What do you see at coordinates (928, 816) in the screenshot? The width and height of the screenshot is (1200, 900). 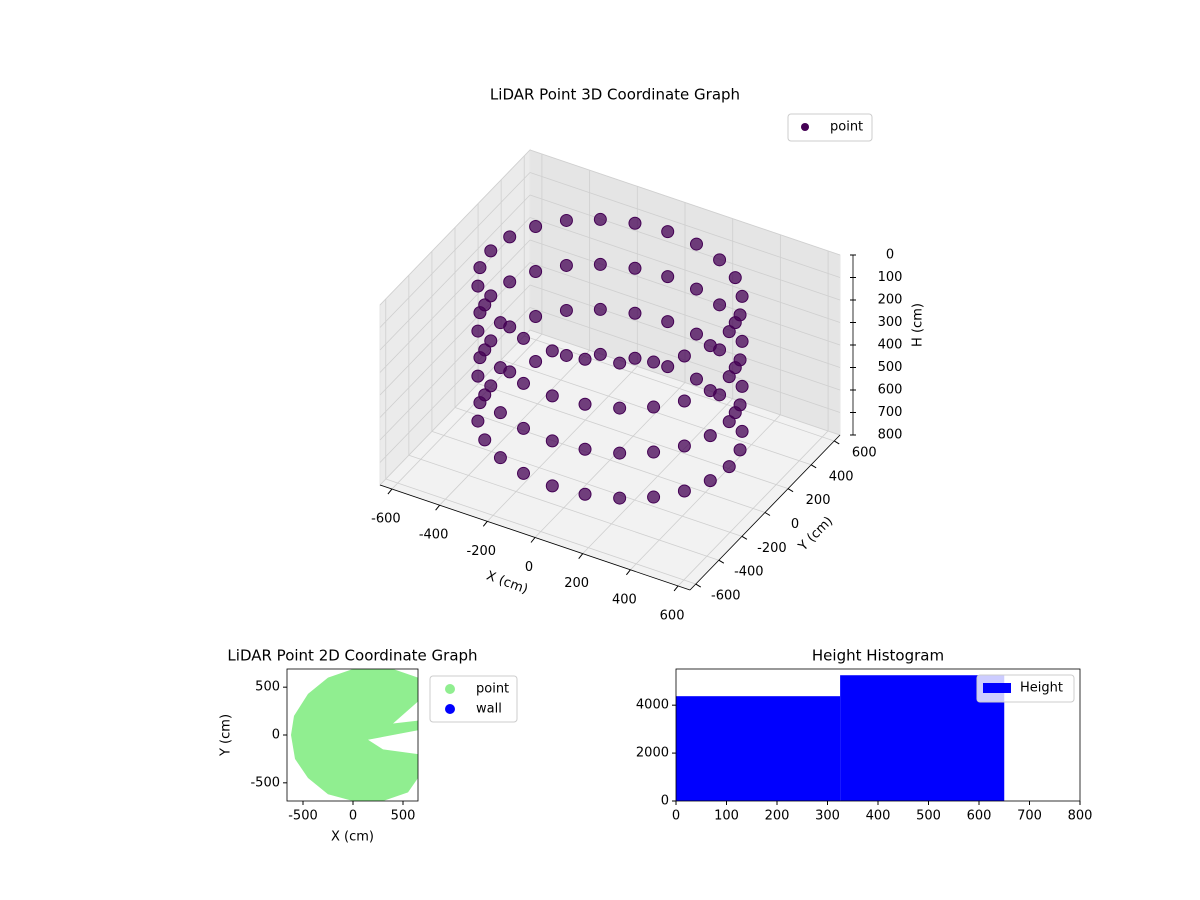 I see `x-tick-label: 500` at bounding box center [928, 816].